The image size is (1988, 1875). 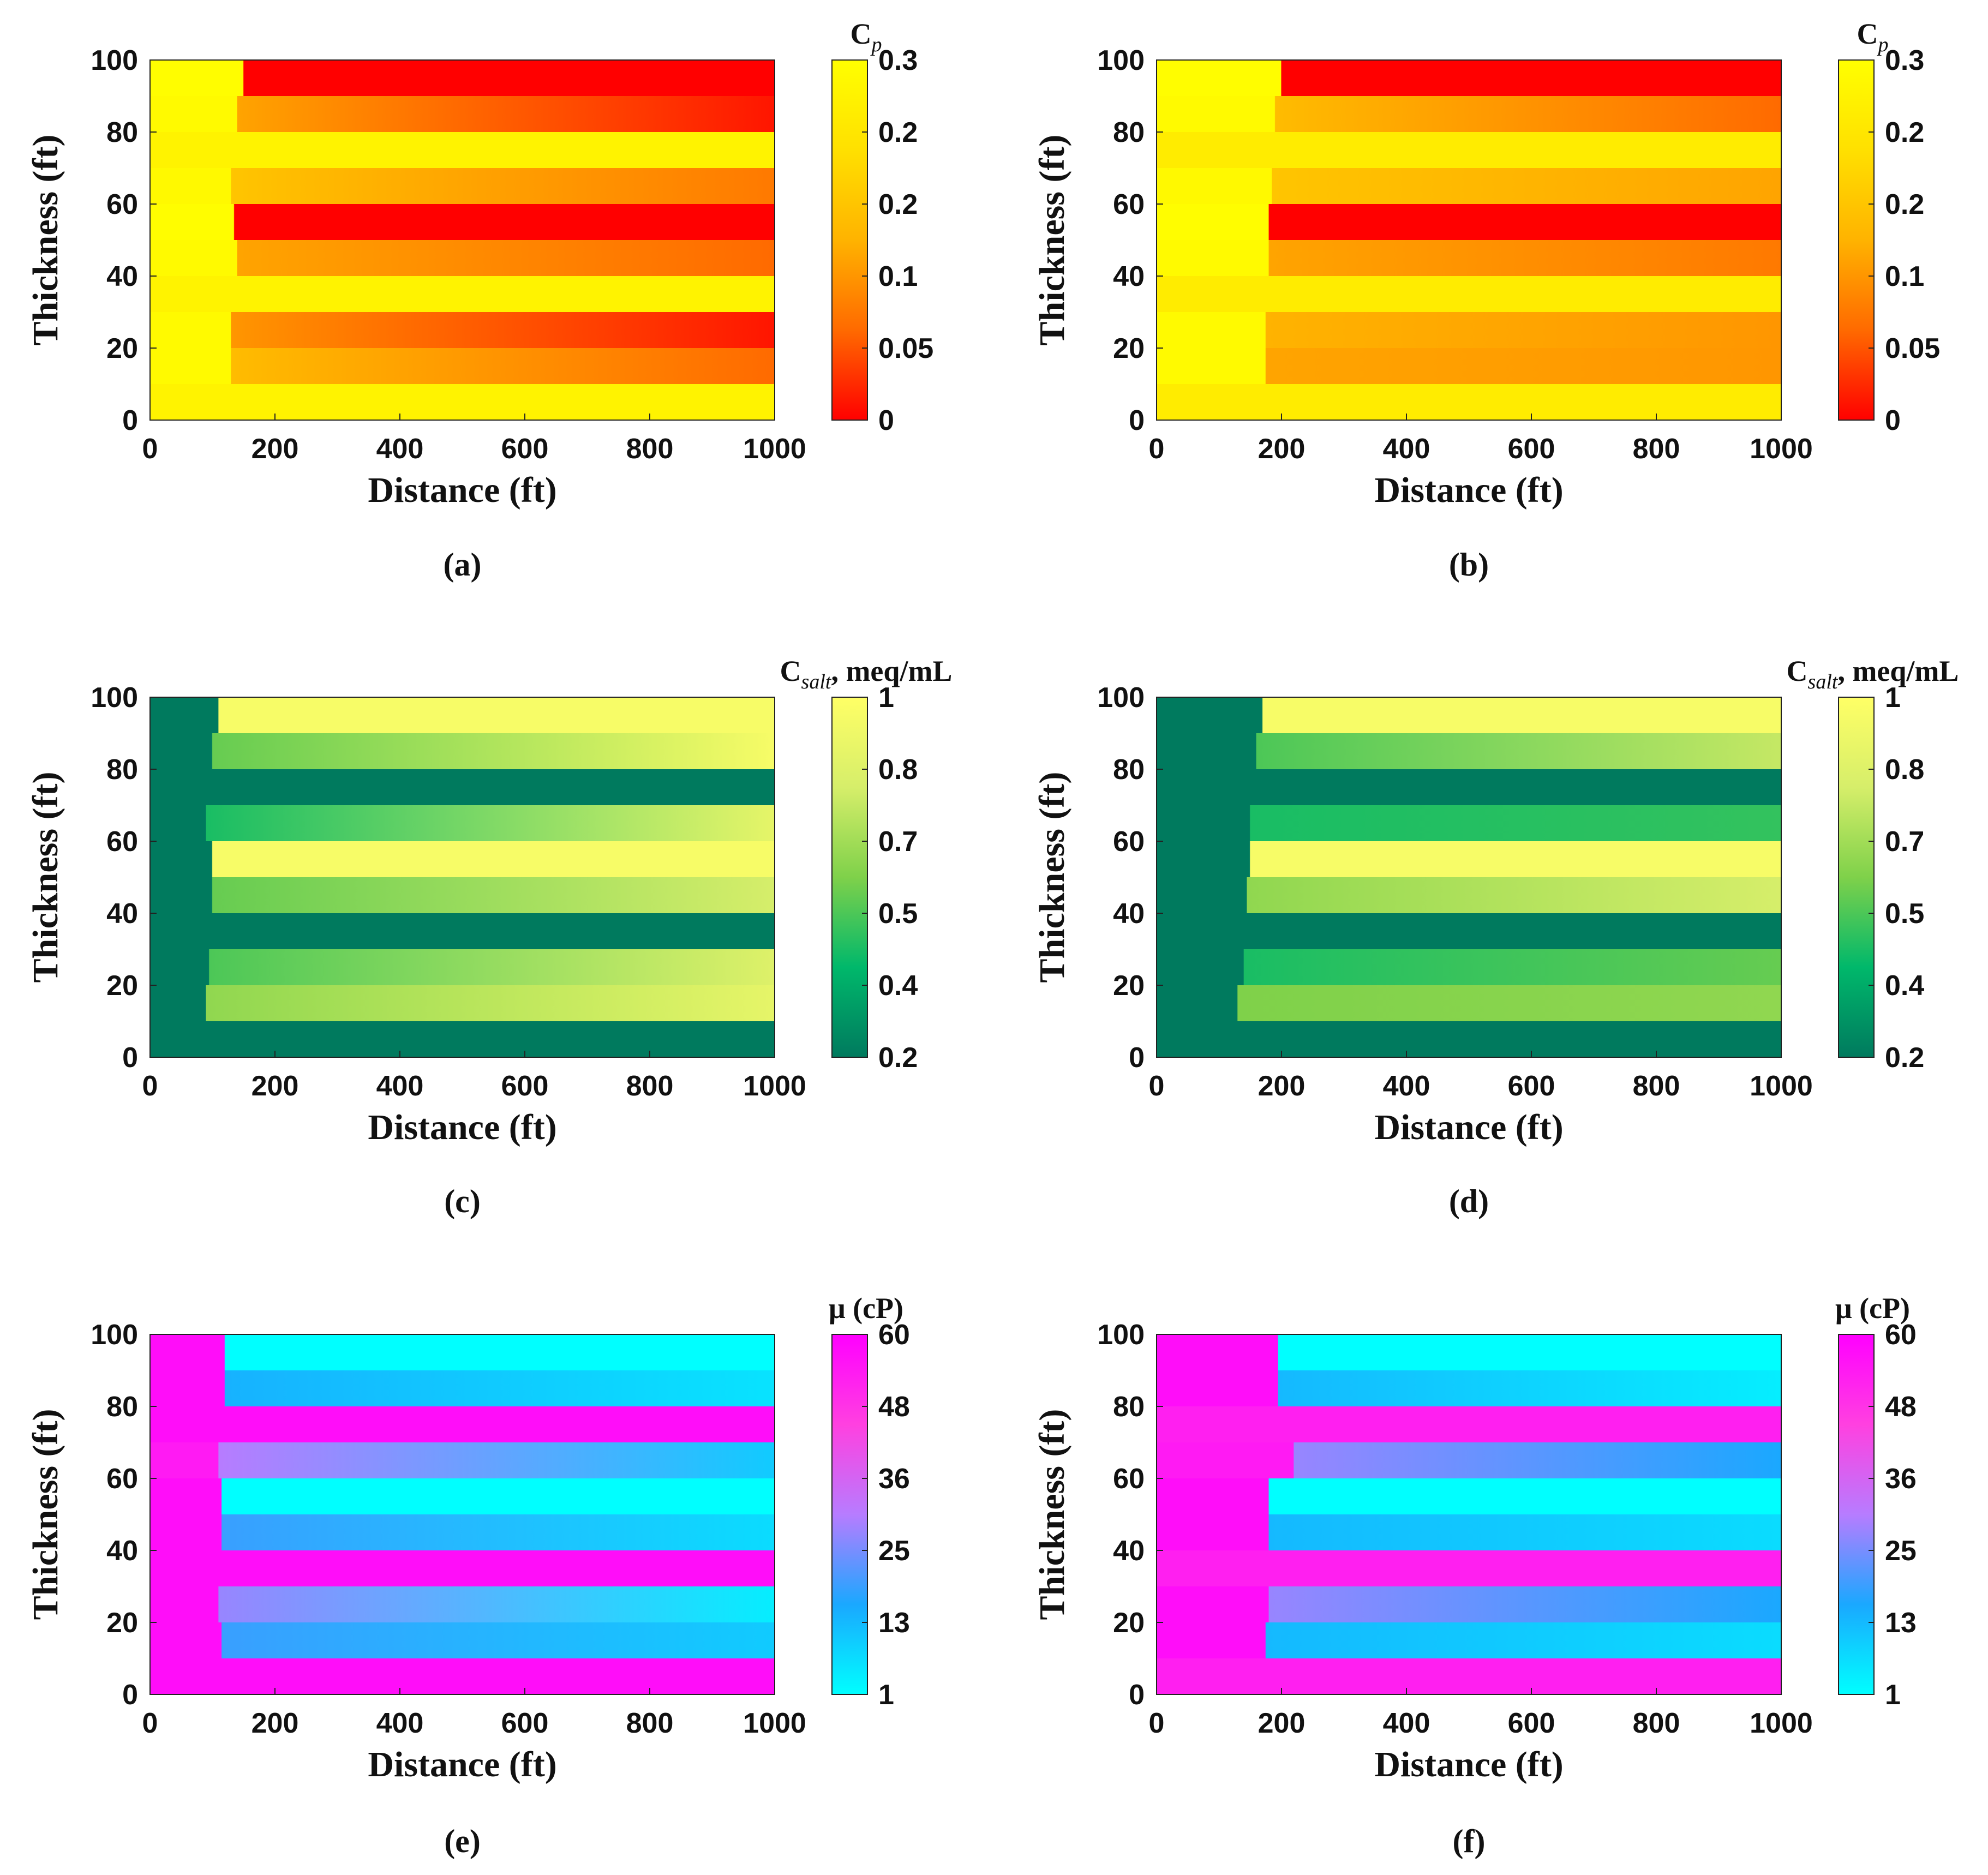 I want to click on x-axis-label: Distance (ft), so click(x=462, y=1764).